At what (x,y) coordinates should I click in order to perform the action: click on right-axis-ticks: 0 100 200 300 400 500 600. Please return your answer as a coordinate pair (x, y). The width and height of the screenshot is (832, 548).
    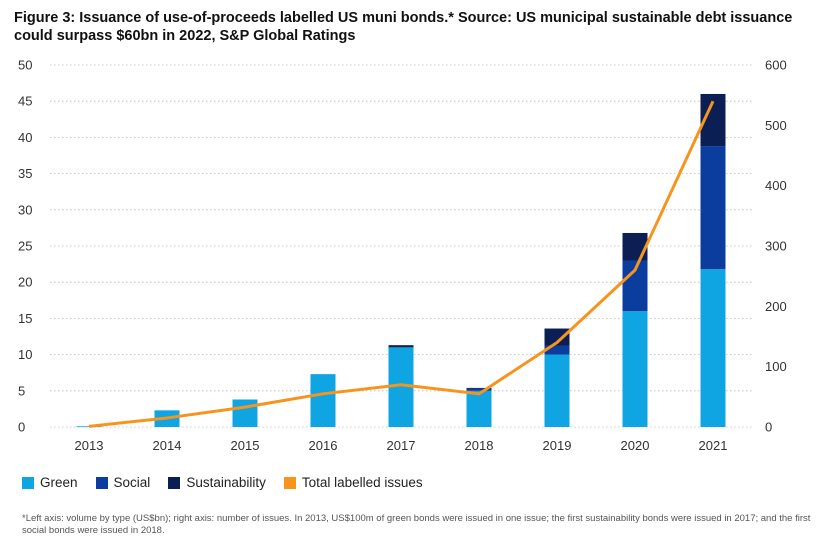
    Looking at the image, I should click on (776, 246).